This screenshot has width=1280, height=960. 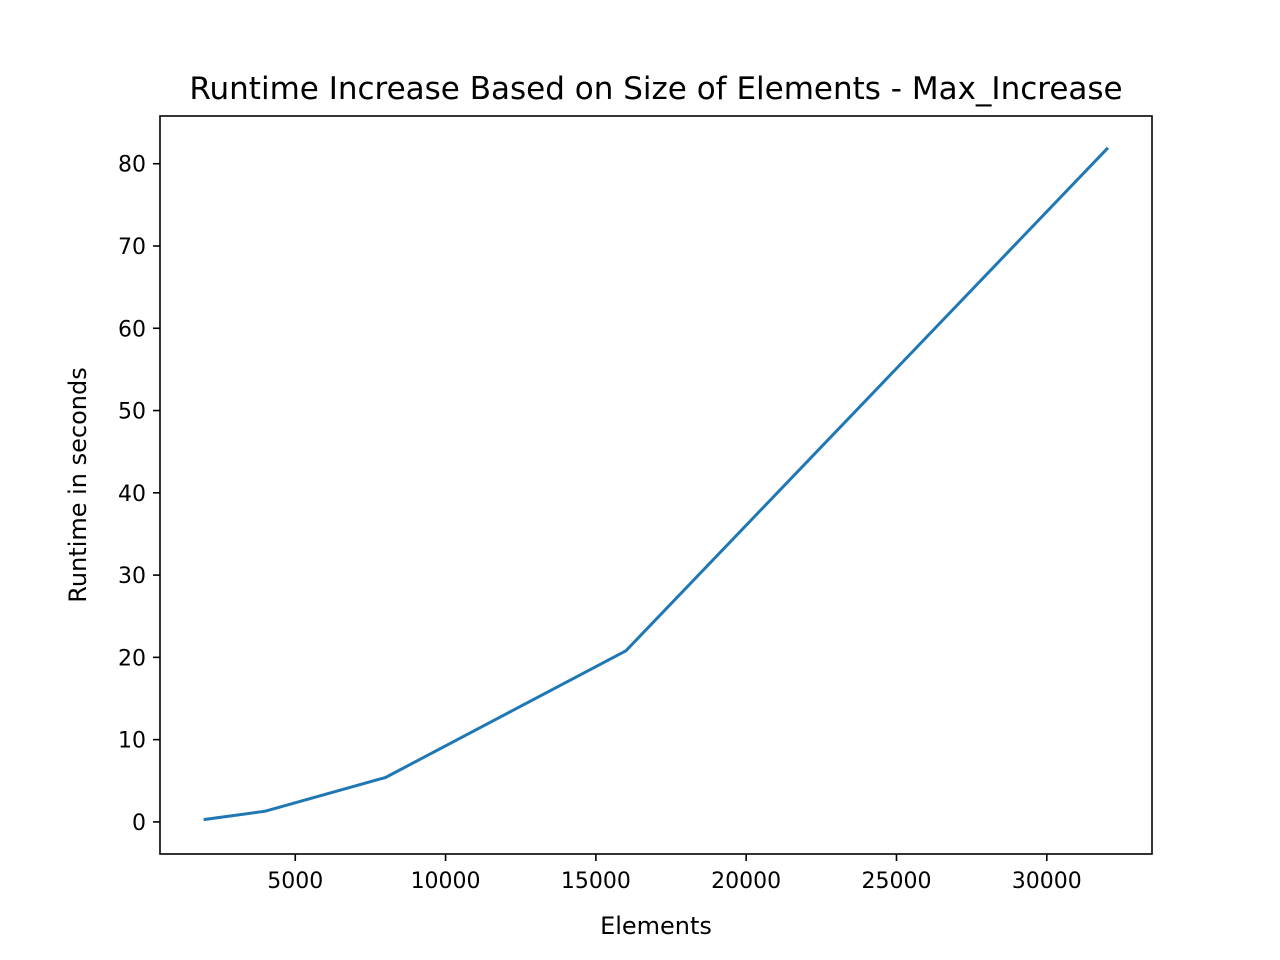 I want to click on y-tick-label: 10, so click(x=132, y=741).